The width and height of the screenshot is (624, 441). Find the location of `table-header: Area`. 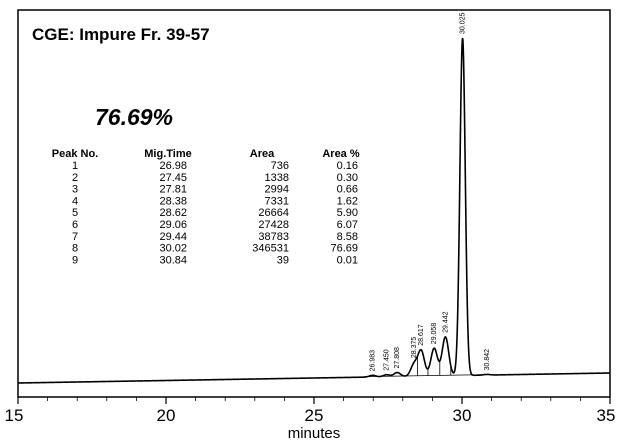

table-header: Area is located at coordinates (262, 154).